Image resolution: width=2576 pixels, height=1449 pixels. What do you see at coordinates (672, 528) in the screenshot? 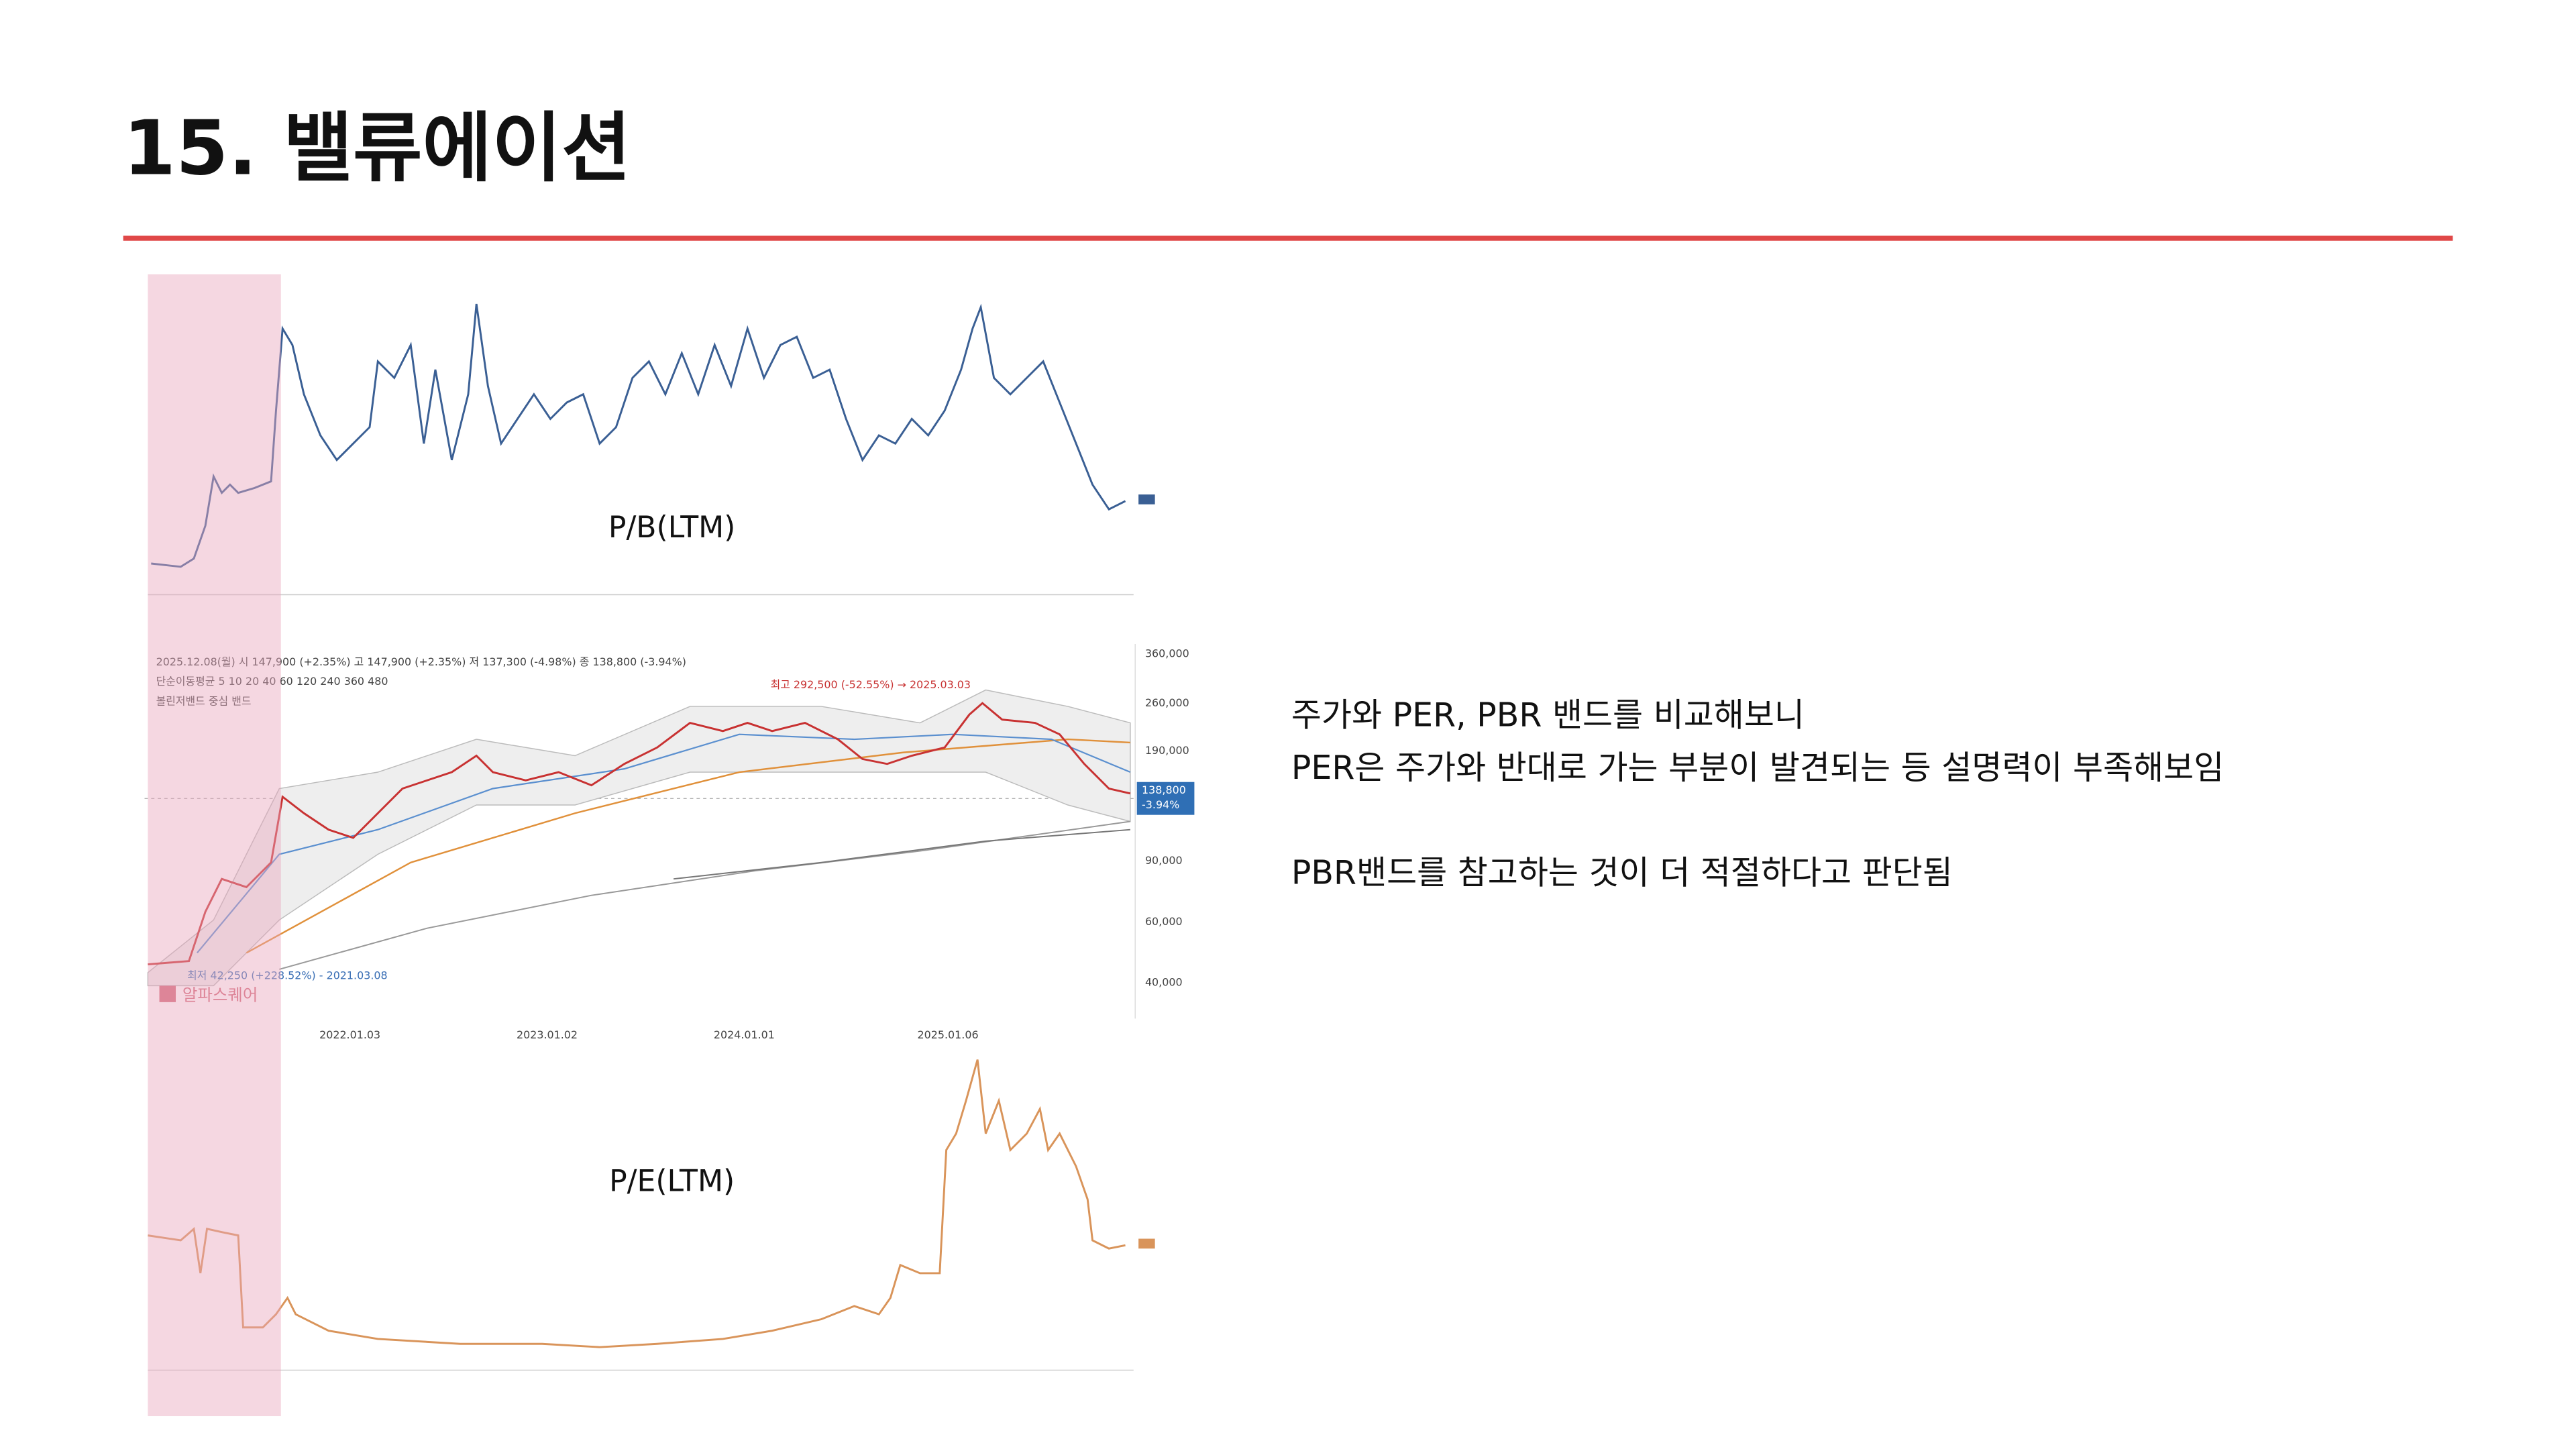
I see `pb-label: P/B(LTM)` at bounding box center [672, 528].